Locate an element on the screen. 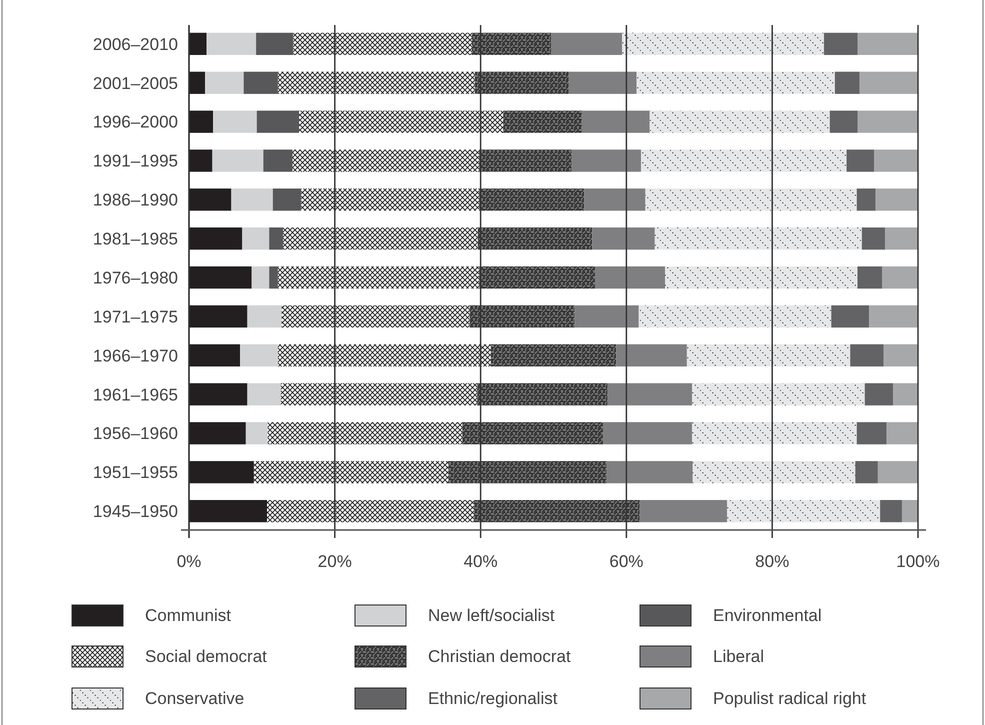  y-tick-label: 1996–2000 is located at coordinates (135, 122).